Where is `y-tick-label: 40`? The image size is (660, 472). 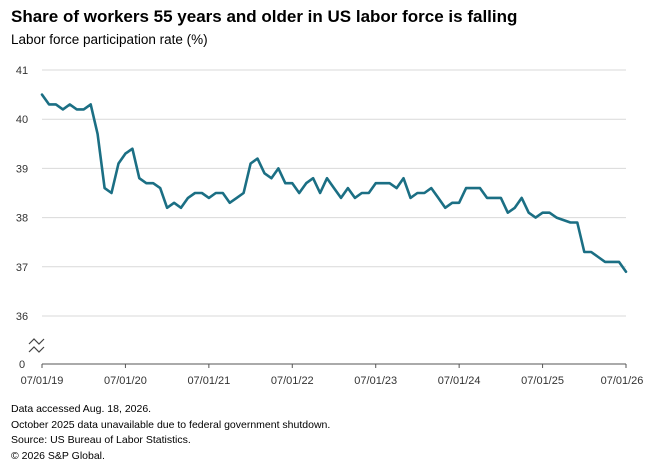
y-tick-label: 40 is located at coordinates (22, 120).